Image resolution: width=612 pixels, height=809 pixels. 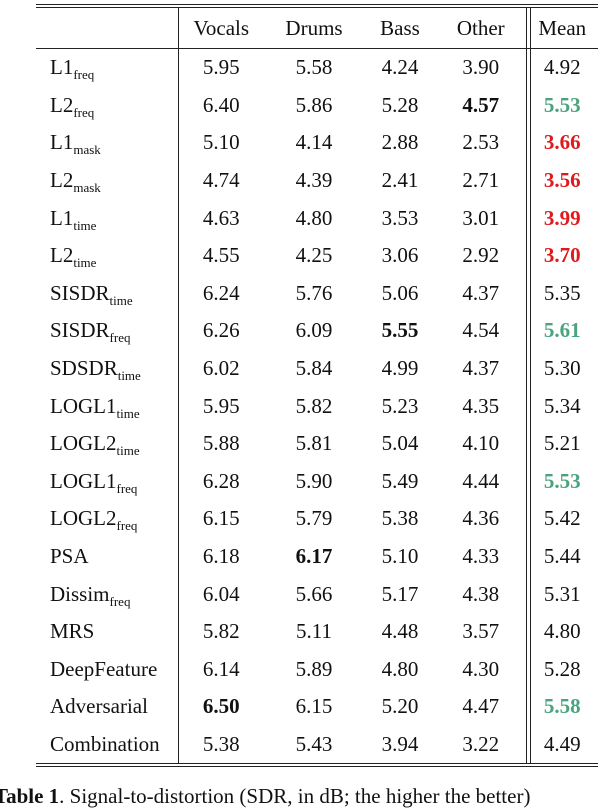 I want to click on score-cell: 5.84, so click(x=314, y=368).